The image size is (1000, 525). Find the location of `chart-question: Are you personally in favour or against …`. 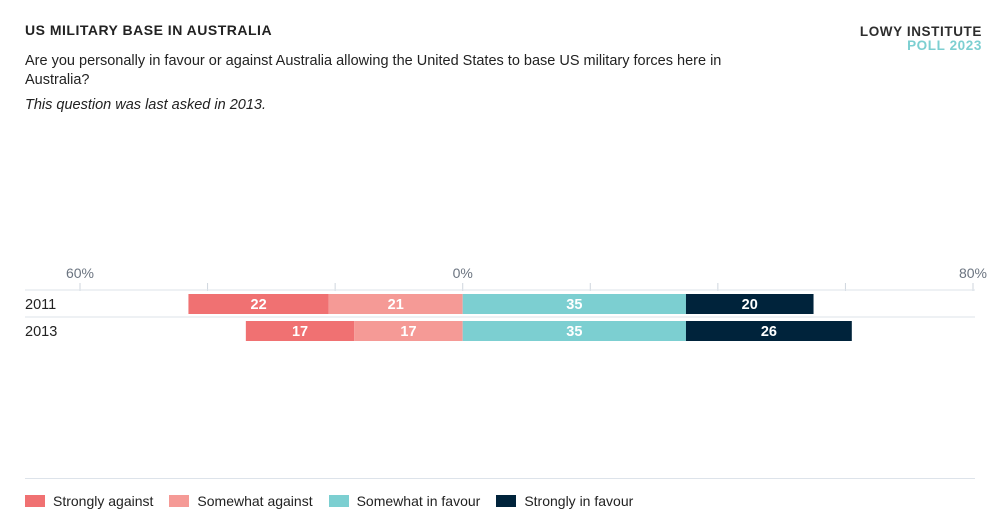

chart-question: Are you personally in favour or against … is located at coordinates (373, 70).